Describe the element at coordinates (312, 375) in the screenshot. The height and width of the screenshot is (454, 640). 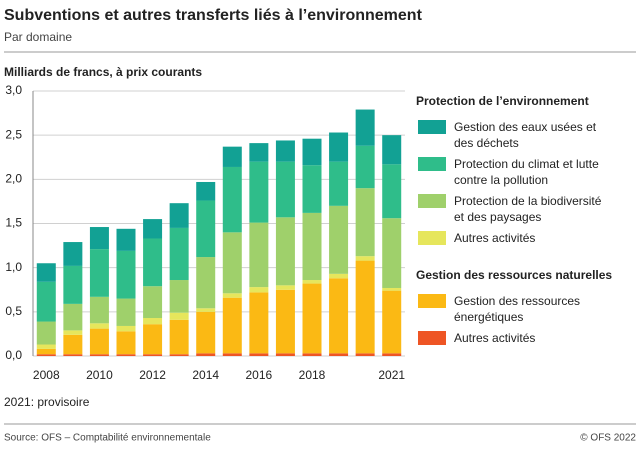
I see `x-tick-label: 2018` at that location.